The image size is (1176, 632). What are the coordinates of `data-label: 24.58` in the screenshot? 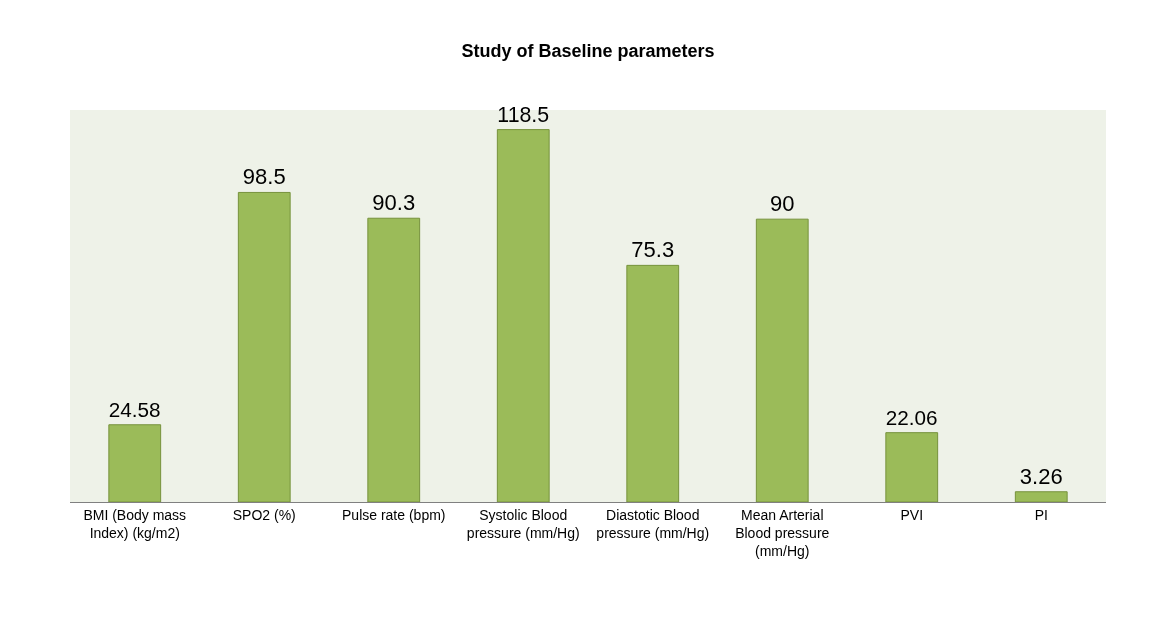 It's located at (134, 410).